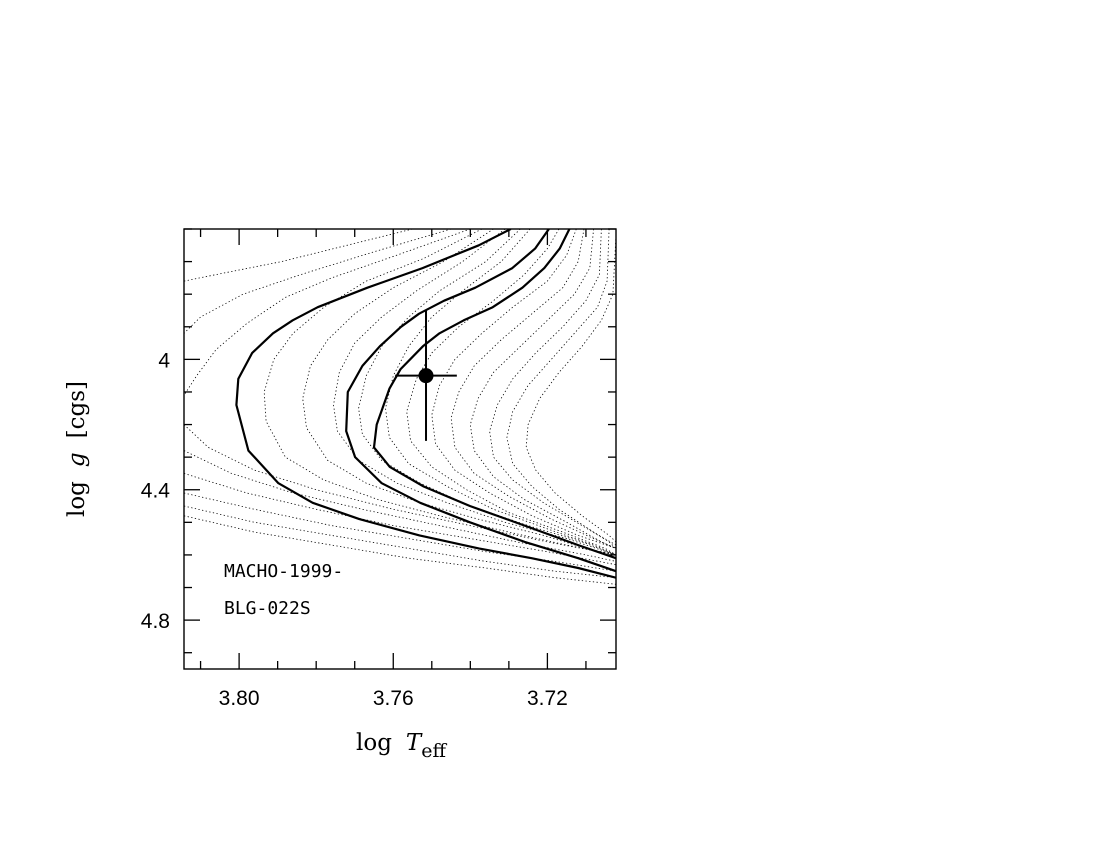 This screenshot has width=1100, height=850. Describe the element at coordinates (547, 698) in the screenshot. I see `x-tick-label: 3.72` at that location.